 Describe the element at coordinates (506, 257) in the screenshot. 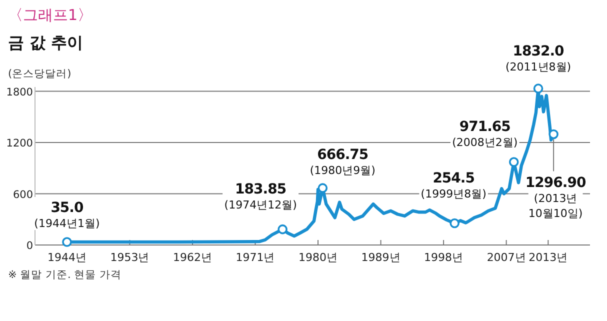

I see `xtick: 2007년` at that location.